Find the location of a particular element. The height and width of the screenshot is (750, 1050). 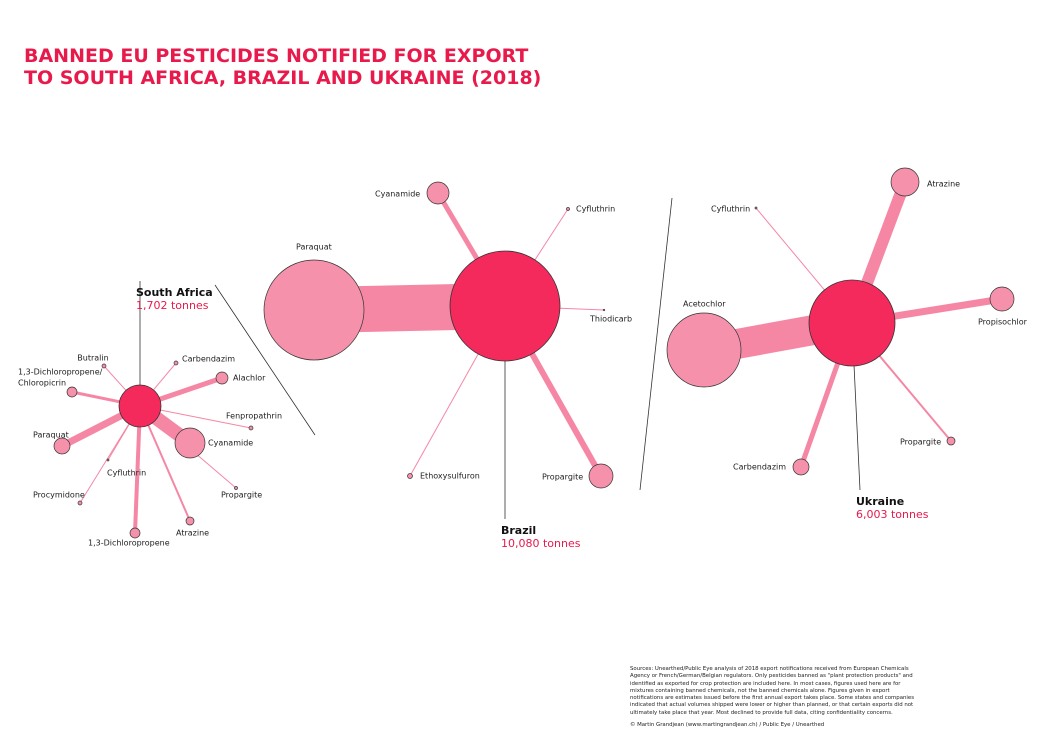

country-name: Ukraine is located at coordinates (880, 501).